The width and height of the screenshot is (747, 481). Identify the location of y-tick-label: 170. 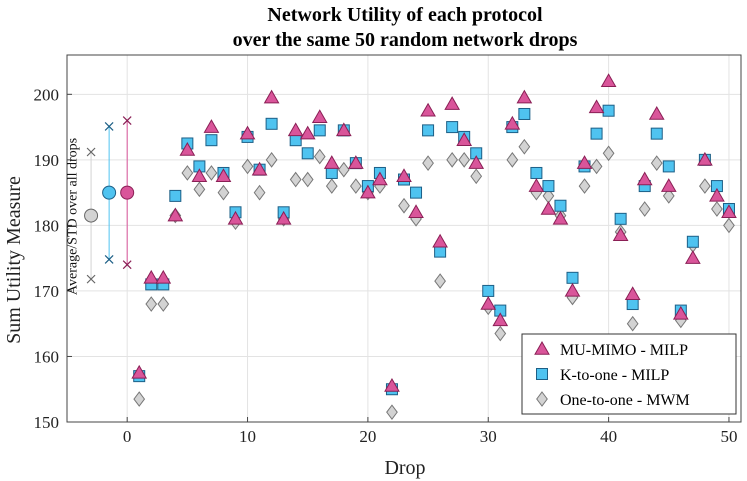
(47, 291).